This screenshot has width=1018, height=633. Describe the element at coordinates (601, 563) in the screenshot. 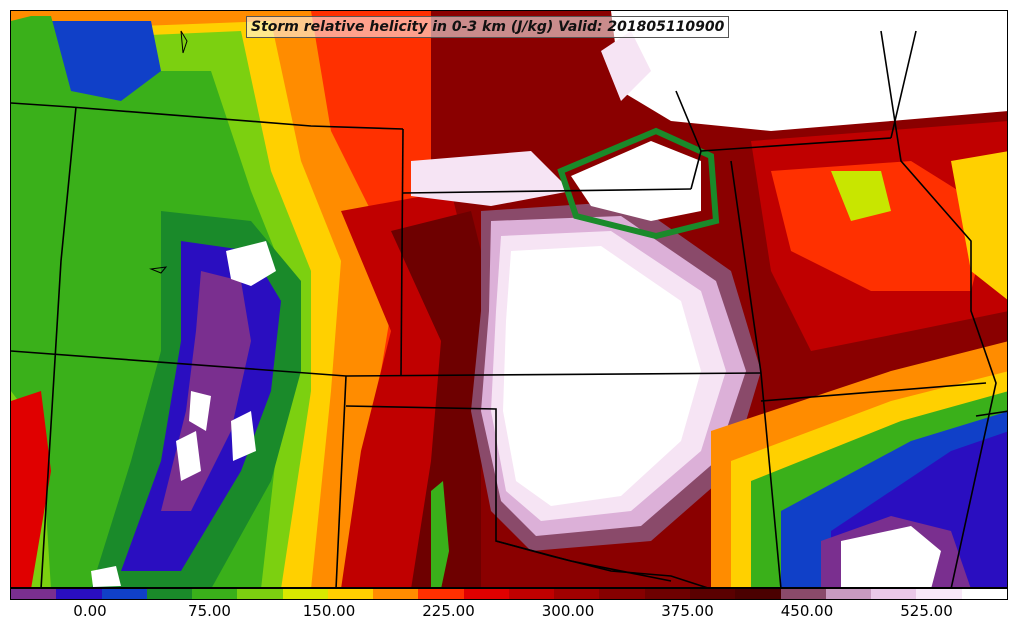

I see `boundary-tx-ok-red-river` at that location.